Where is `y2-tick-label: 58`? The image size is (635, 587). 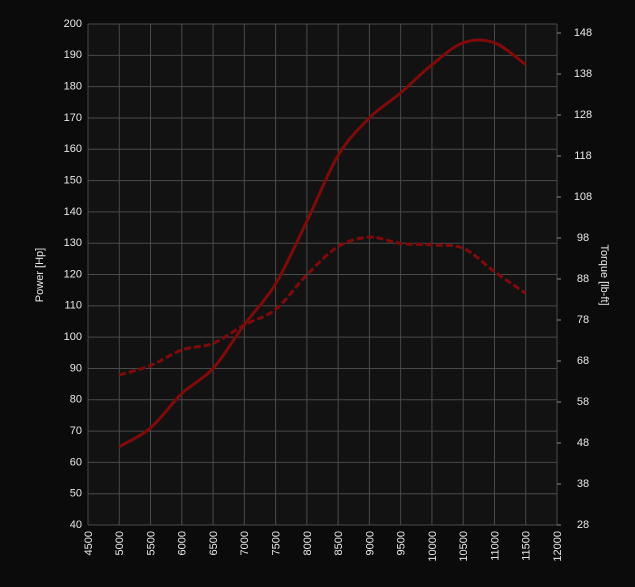
y2-tick-label: 58 is located at coordinates (583, 402).